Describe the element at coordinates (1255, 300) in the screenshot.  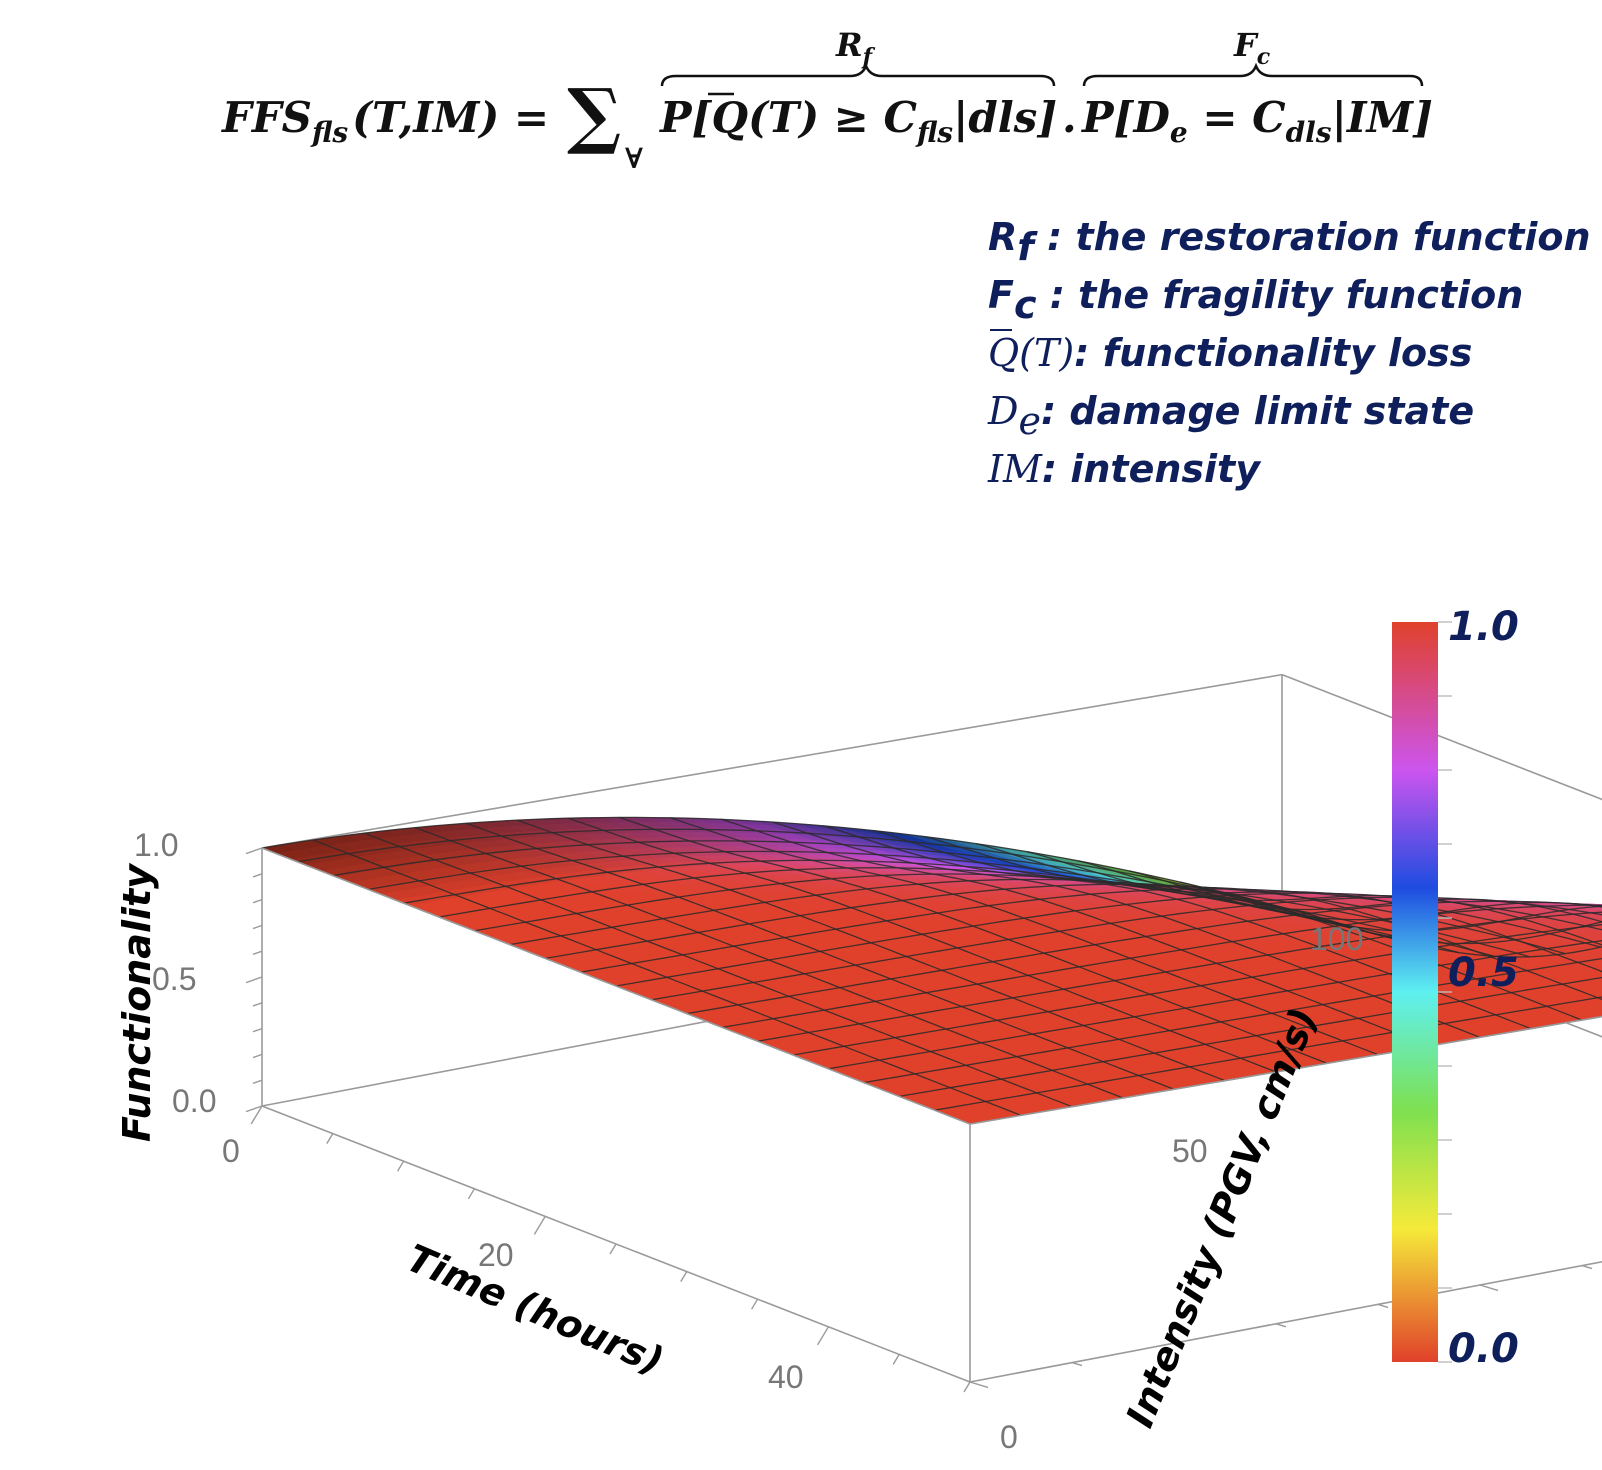
I see `svg-text: Fc : the fragility function` at that location.